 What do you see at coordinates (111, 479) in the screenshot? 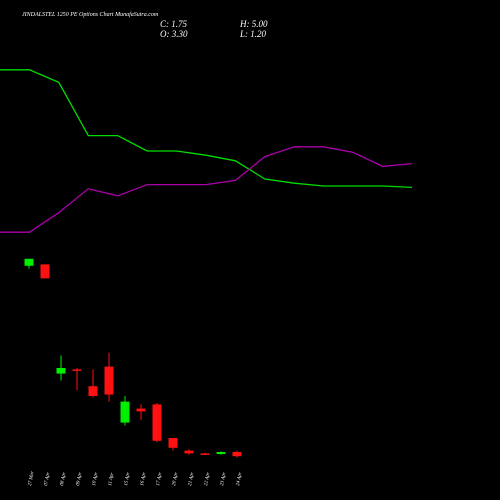
I see `x-tick-label: 11 Apr` at bounding box center [111, 479].